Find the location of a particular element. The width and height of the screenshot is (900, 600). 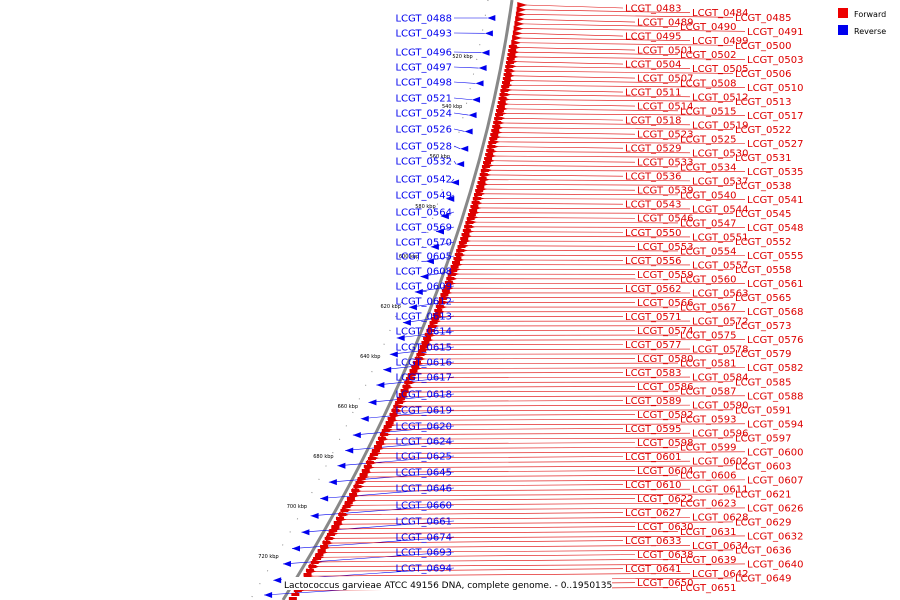

forward-gene-label: LCGT_0599 is located at coordinates (708, 448).